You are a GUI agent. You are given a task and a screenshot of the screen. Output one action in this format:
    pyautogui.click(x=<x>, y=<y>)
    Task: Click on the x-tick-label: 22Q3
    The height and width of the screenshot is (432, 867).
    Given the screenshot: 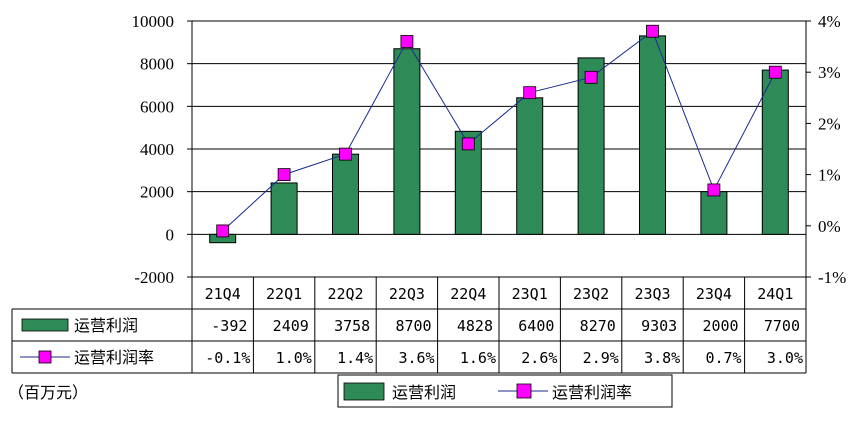 What is the action you would take?
    pyautogui.click(x=407, y=294)
    